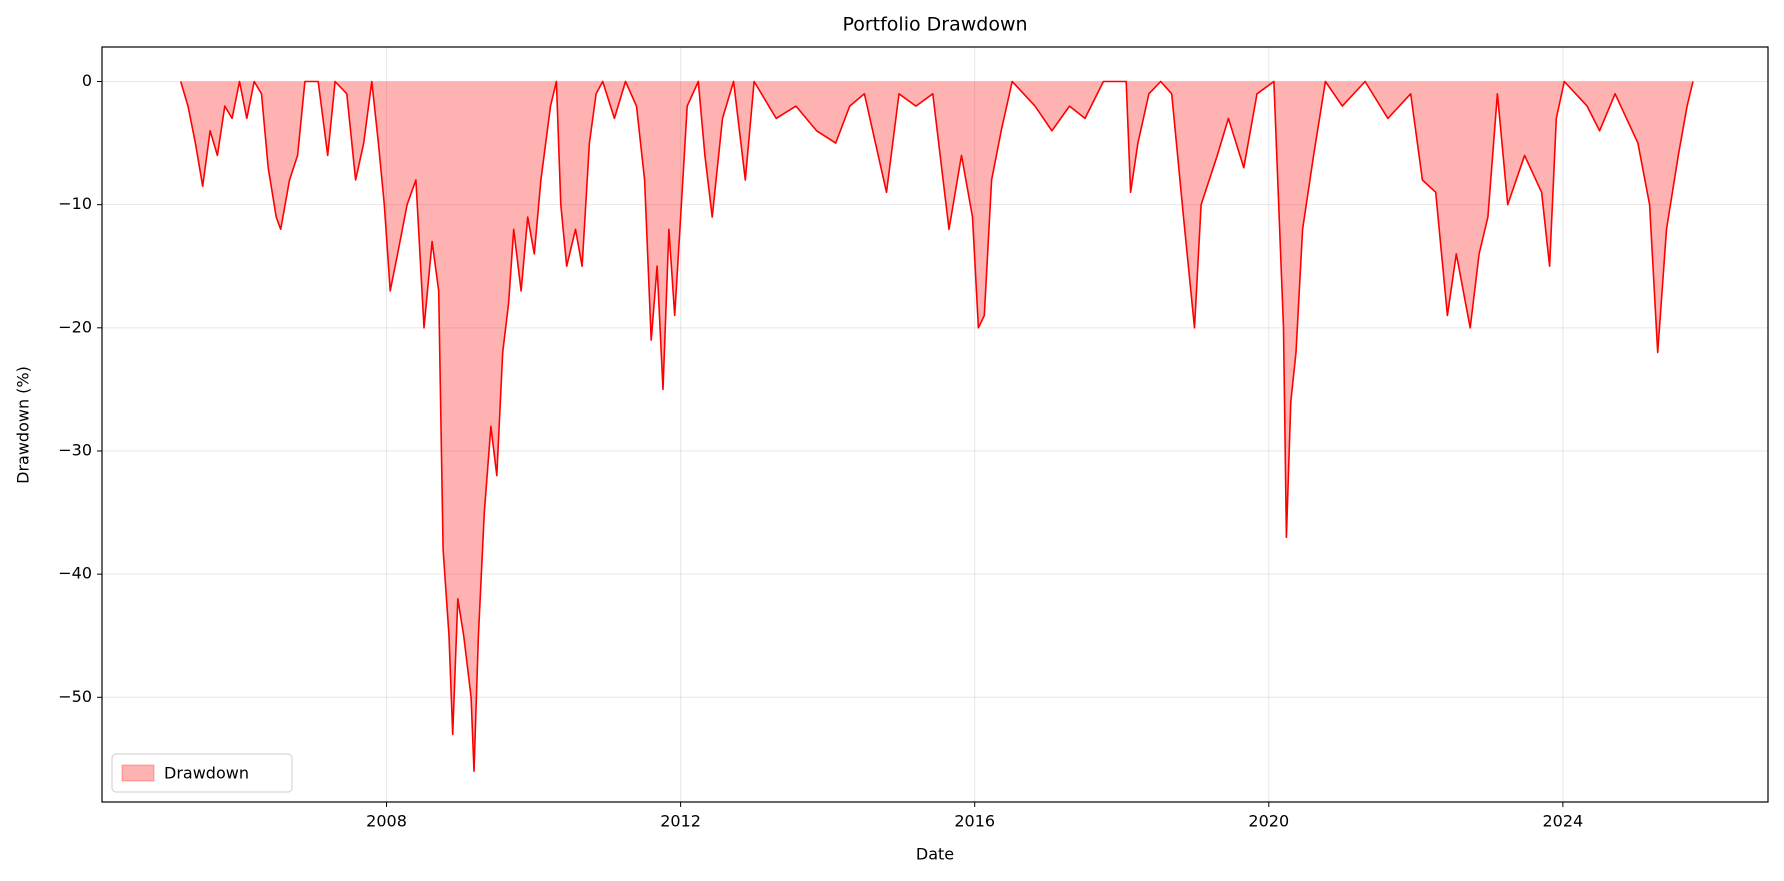 The height and width of the screenshot is (881, 1784). I want to click on x-tick-label: 2016, so click(974, 821).